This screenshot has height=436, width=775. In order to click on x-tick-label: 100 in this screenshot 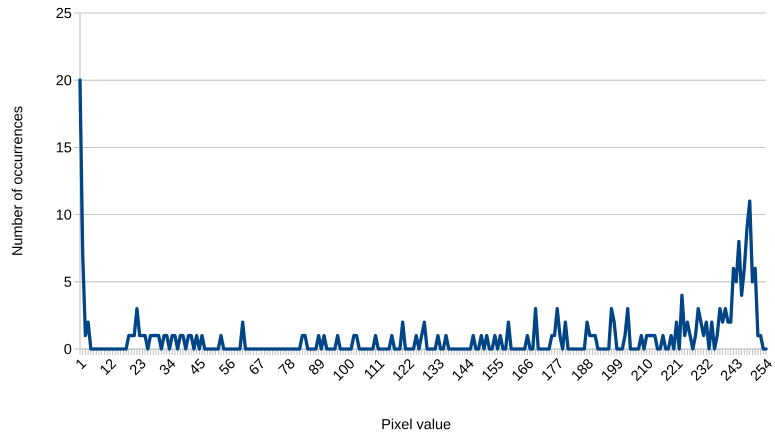, I will do `click(344, 370)`.